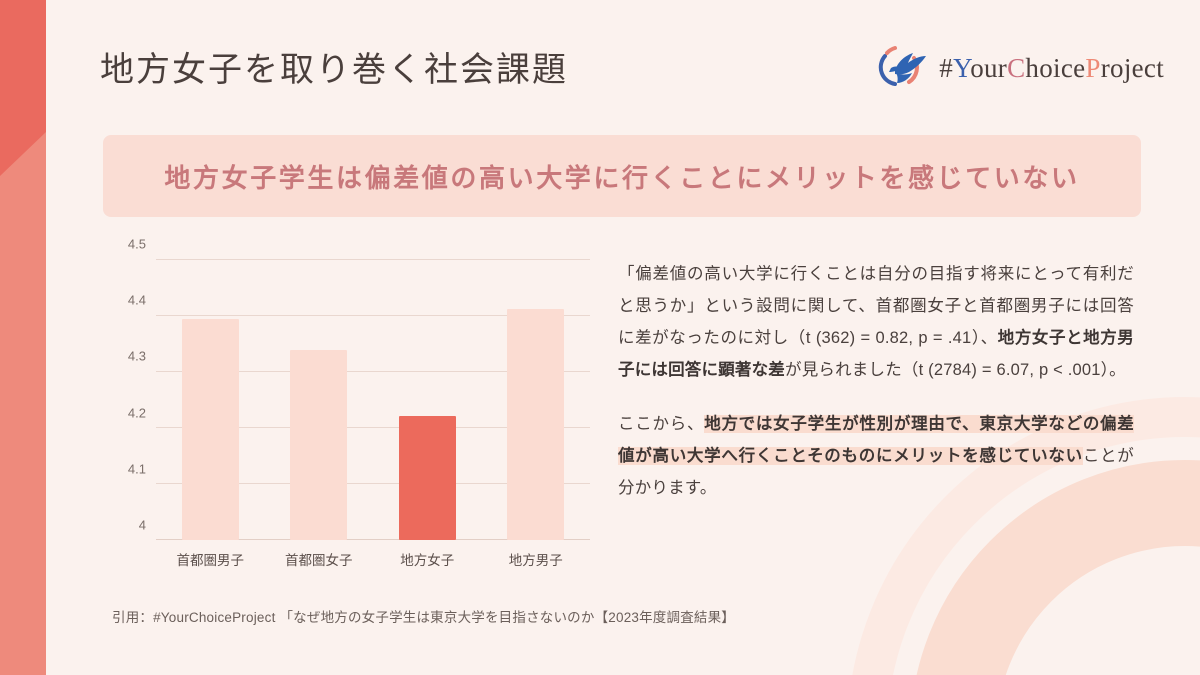 The height and width of the screenshot is (675, 1200). I want to click on chart-gridline: 4.1, so click(359, 472).